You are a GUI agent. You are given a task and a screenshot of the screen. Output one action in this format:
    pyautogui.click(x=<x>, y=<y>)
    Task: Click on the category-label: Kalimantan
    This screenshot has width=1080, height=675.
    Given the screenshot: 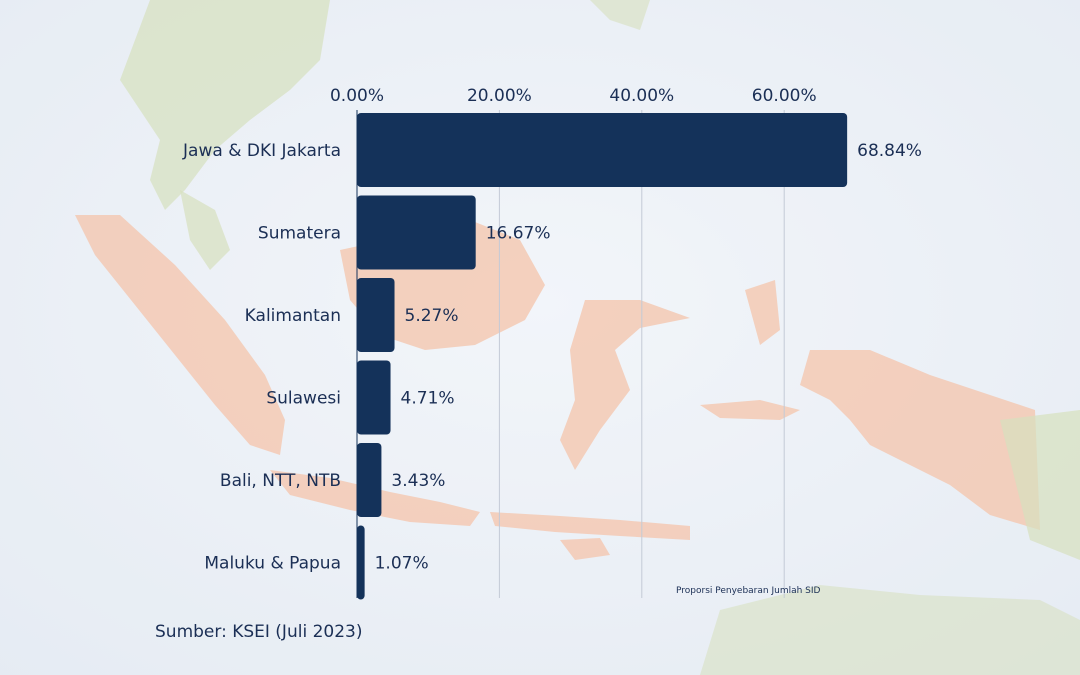 What is the action you would take?
    pyautogui.click(x=293, y=316)
    